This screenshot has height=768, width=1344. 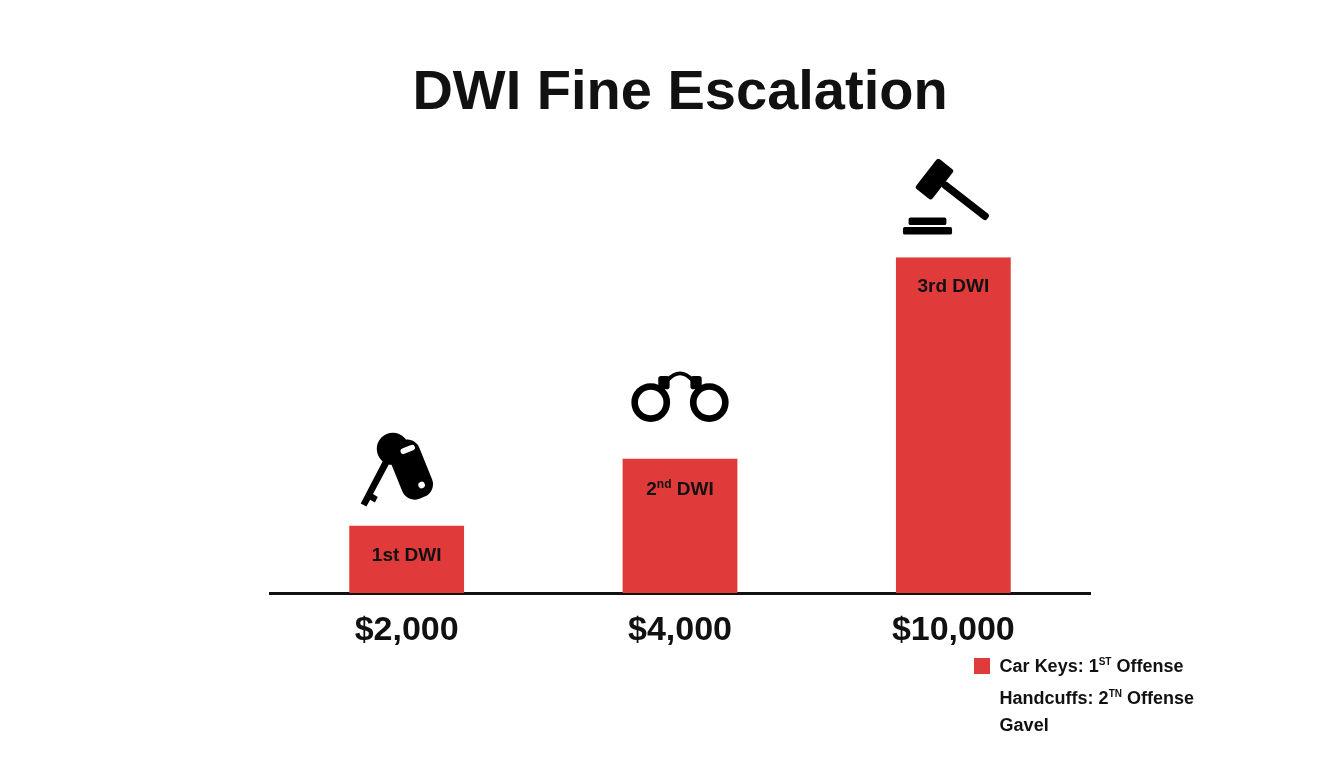 I want to click on x-tick-label: 2$^{nd}$ DWI, so click(x=680, y=488).